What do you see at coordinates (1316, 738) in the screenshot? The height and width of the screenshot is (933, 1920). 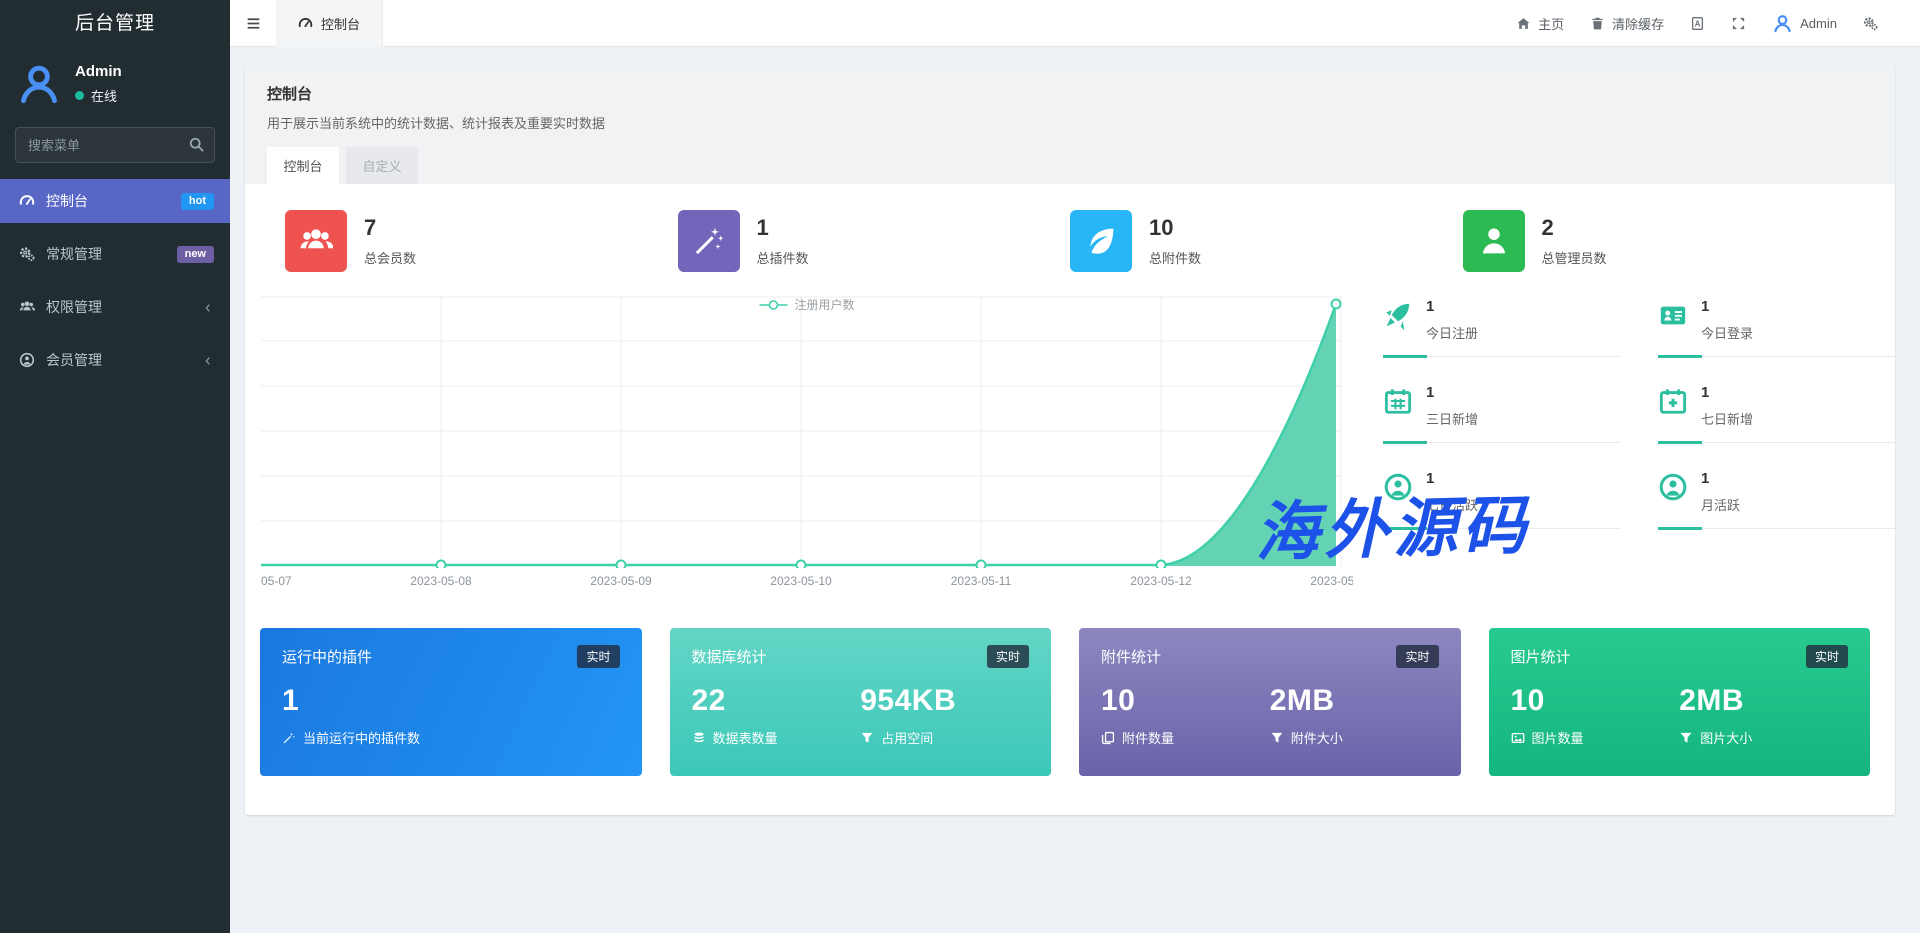 I see `card-metric-label: 附件大小` at bounding box center [1316, 738].